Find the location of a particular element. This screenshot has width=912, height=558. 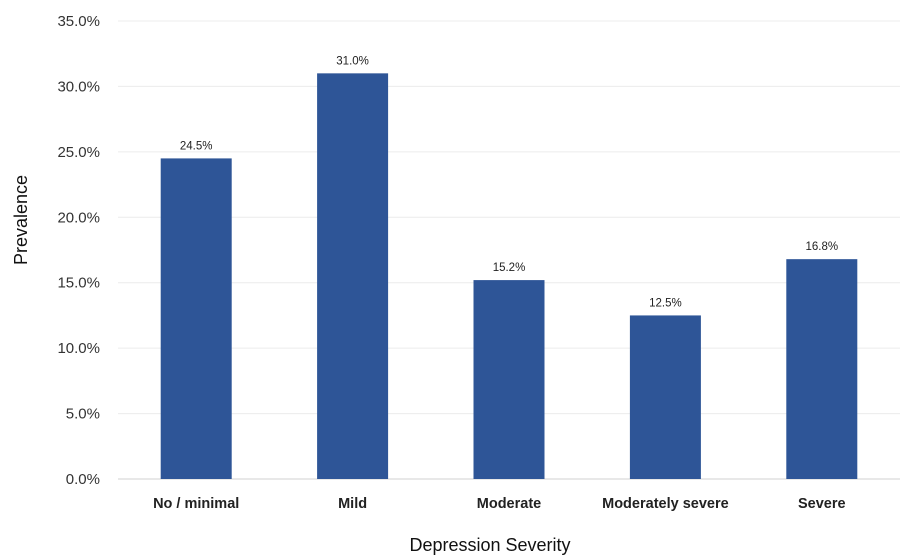

x-tick-label: Moderate is located at coordinates (509, 504).